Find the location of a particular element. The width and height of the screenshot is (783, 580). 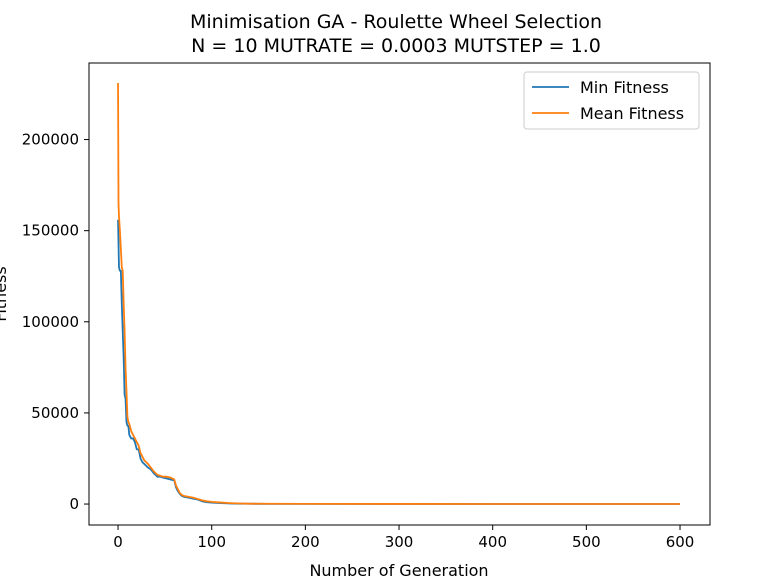

chart-subtitle: N = 10 MUTRATE = 0.0003 MUTSTEP = 1.0 is located at coordinates (396, 46).